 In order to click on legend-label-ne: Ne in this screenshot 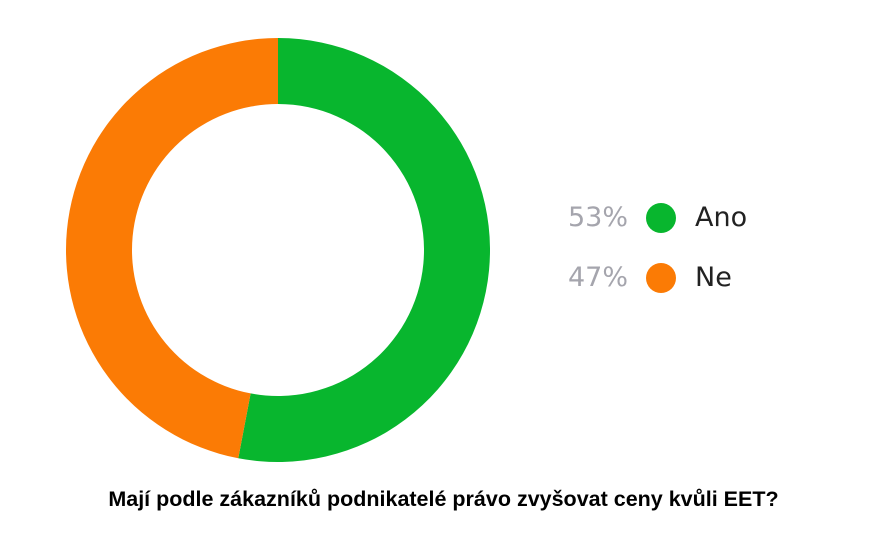, I will do `click(713, 277)`.